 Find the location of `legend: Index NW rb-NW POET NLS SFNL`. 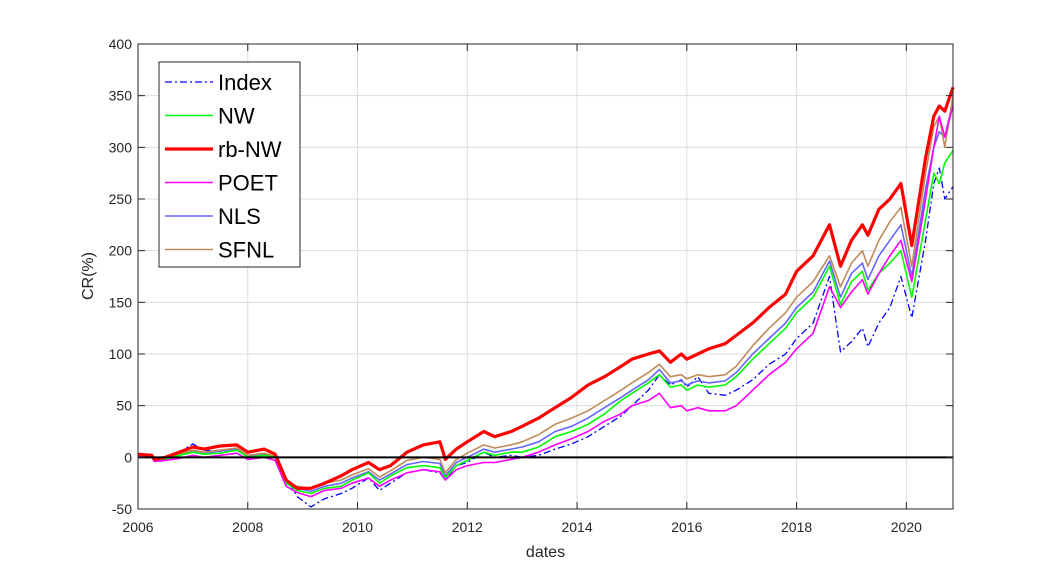

legend: Index NW rb-NW POET NLS SFNL is located at coordinates (229, 164).